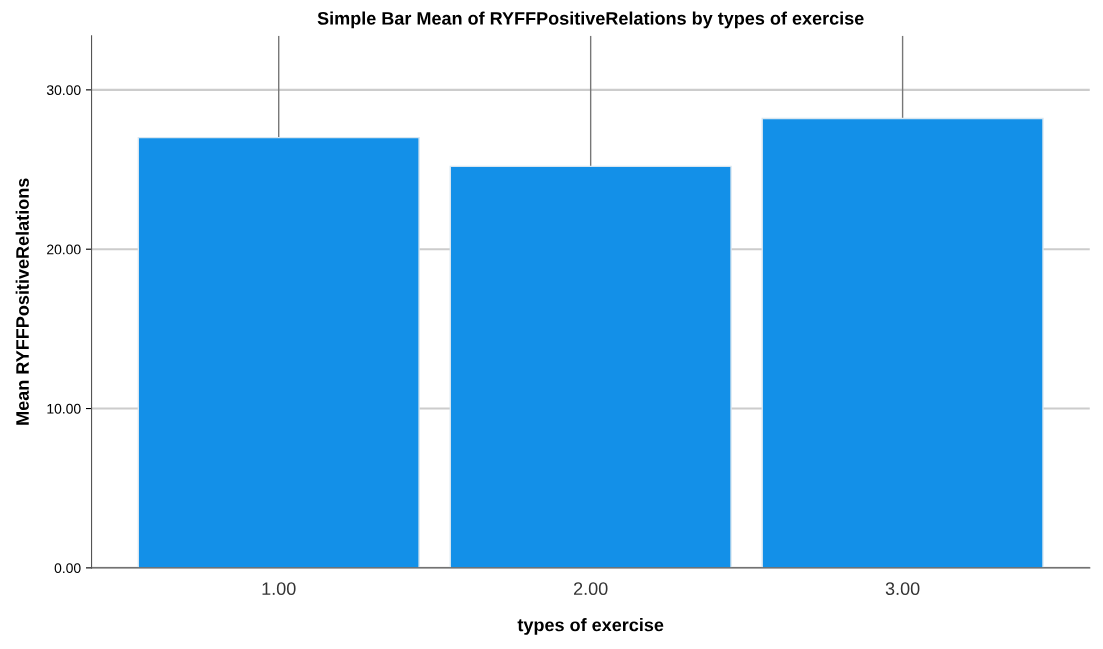 The width and height of the screenshot is (1103, 649). What do you see at coordinates (64, 249) in the screenshot?
I see `y-tick-label: 20.00` at bounding box center [64, 249].